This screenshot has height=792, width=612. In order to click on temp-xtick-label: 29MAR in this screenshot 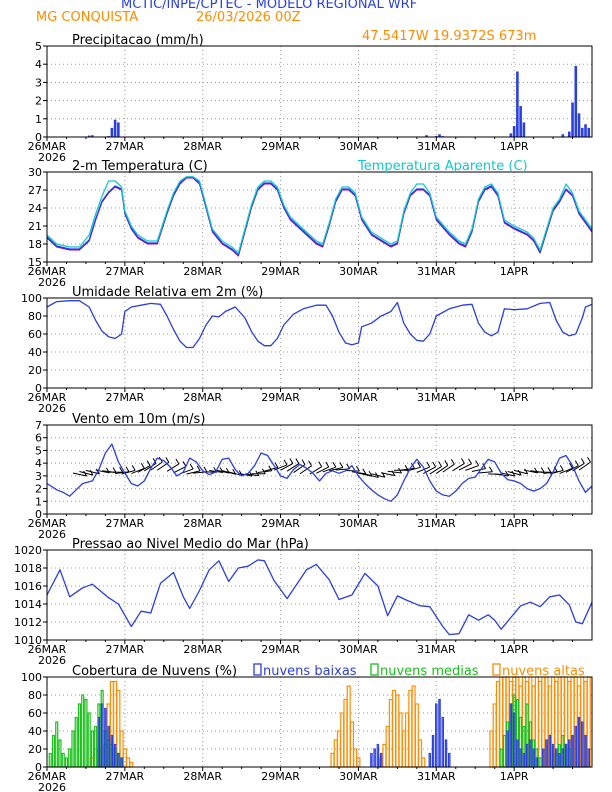, I will do `click(280, 271)`.